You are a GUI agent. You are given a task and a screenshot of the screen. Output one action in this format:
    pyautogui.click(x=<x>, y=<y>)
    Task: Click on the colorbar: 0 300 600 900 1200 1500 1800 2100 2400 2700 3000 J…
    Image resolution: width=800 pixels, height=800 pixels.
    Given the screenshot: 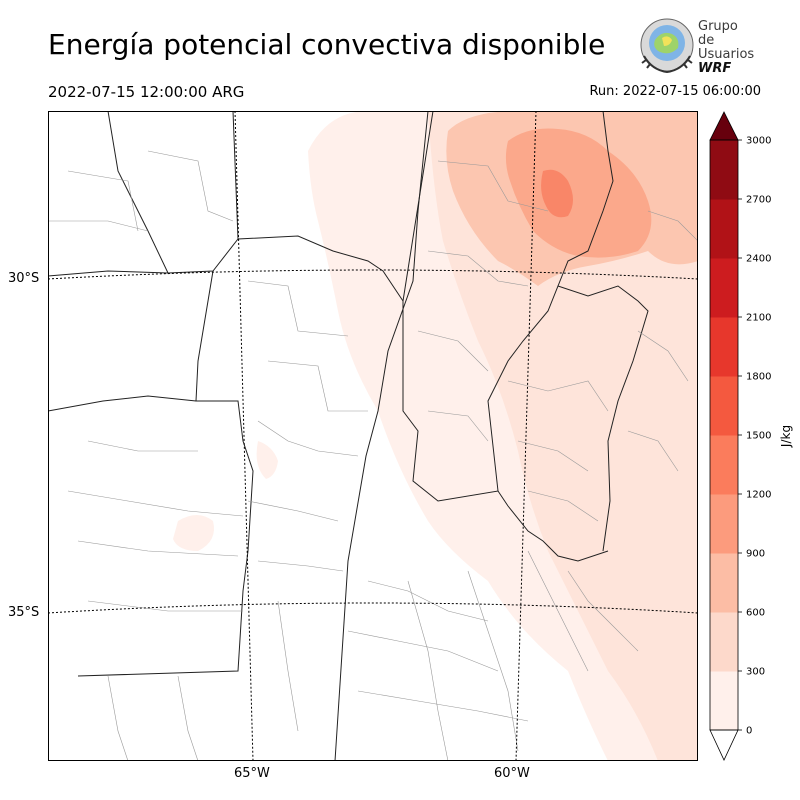 What is the action you would take?
    pyautogui.click(x=751, y=436)
    